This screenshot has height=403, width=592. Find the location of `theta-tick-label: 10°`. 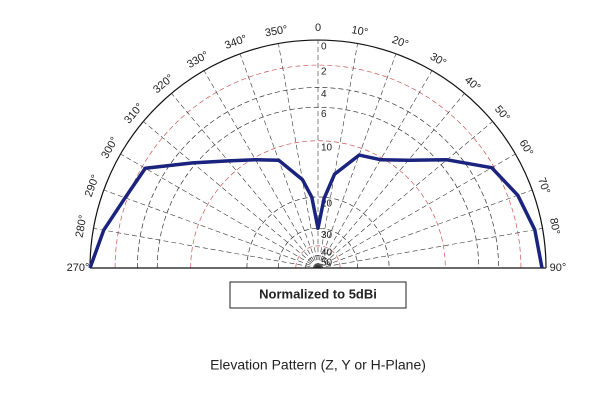

theta-tick-label: 10° is located at coordinates (359, 31).